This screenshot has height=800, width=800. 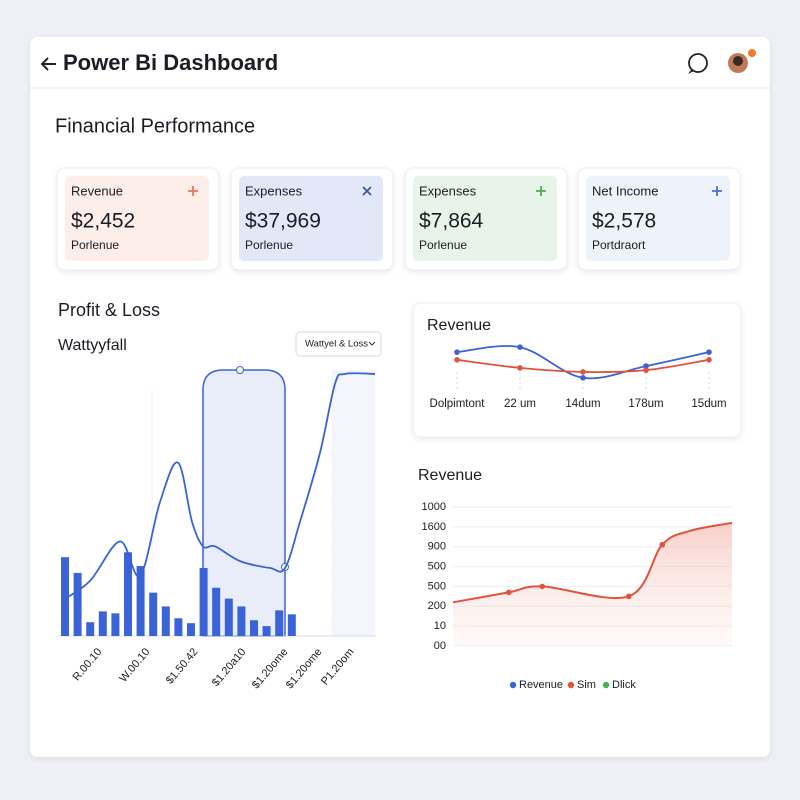 I want to click on chart-title: Profit & Loss, so click(x=109, y=310).